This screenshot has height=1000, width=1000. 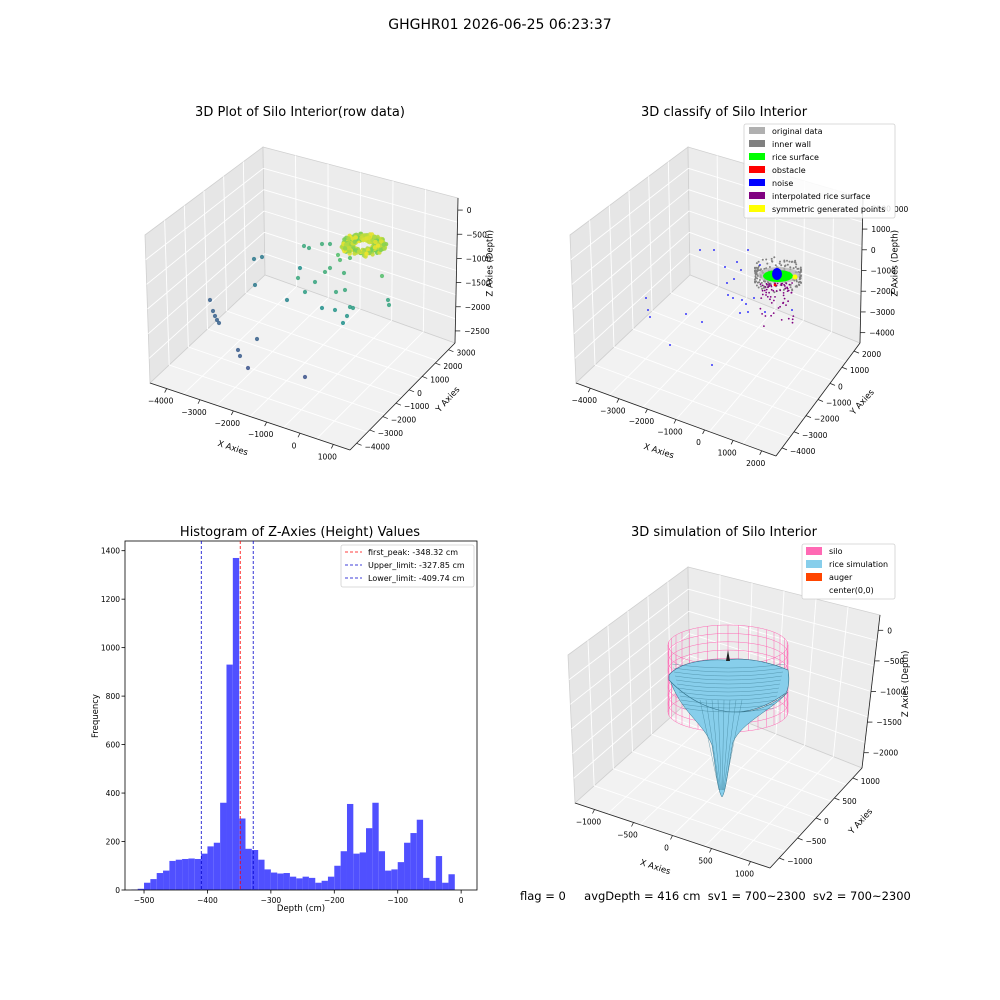 I want to click on z-axis-label: Z Axies (Depth), so click(x=906, y=684).